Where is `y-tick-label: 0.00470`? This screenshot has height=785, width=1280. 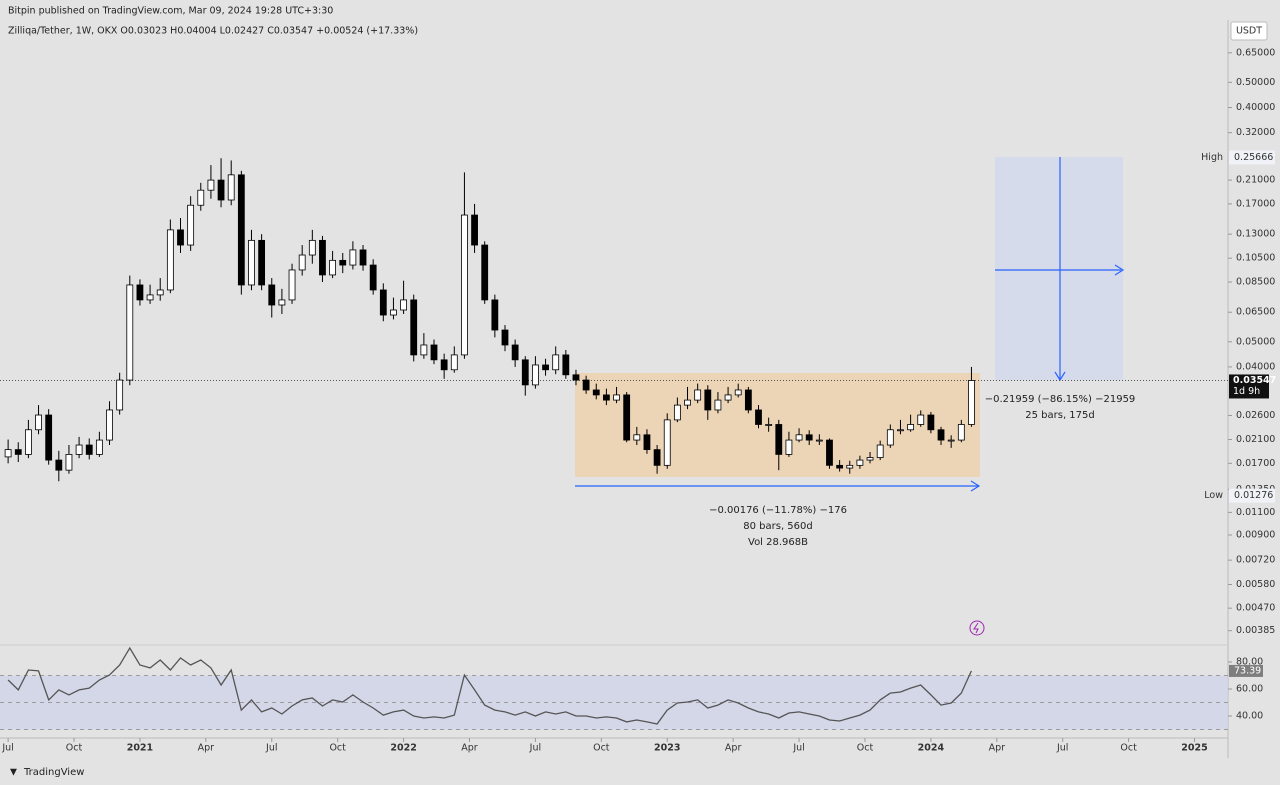 y-tick-label: 0.00470 is located at coordinates (1255, 608).